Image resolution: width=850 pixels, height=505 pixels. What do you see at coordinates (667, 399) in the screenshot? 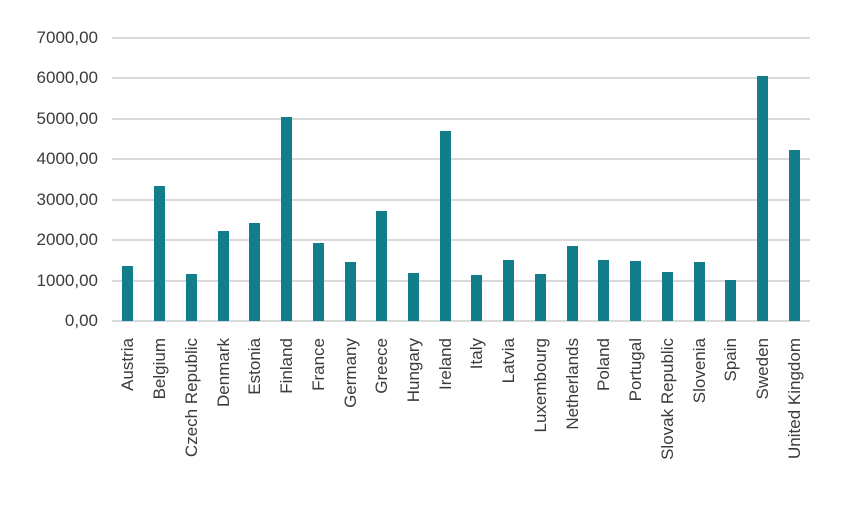
I see `x-tick-label: Slovak Republic` at bounding box center [667, 399].